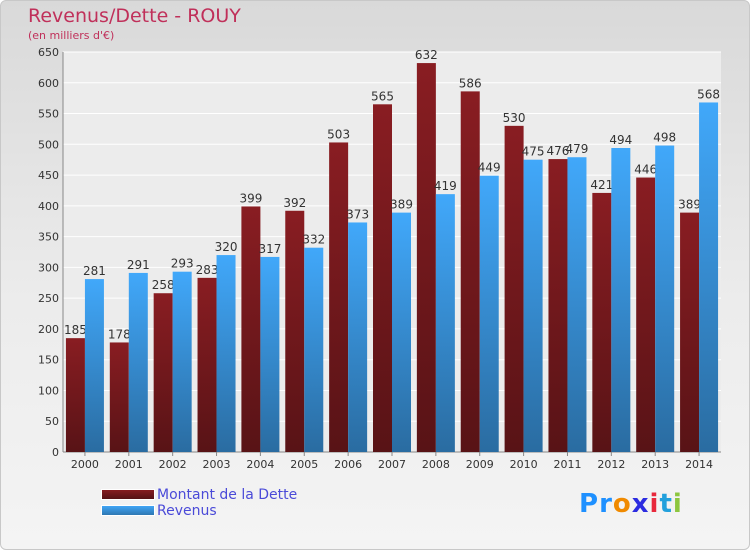 This screenshot has width=750, height=551. Describe the element at coordinates (589, 504) in the screenshot. I see `logo-letter: P` at that location.